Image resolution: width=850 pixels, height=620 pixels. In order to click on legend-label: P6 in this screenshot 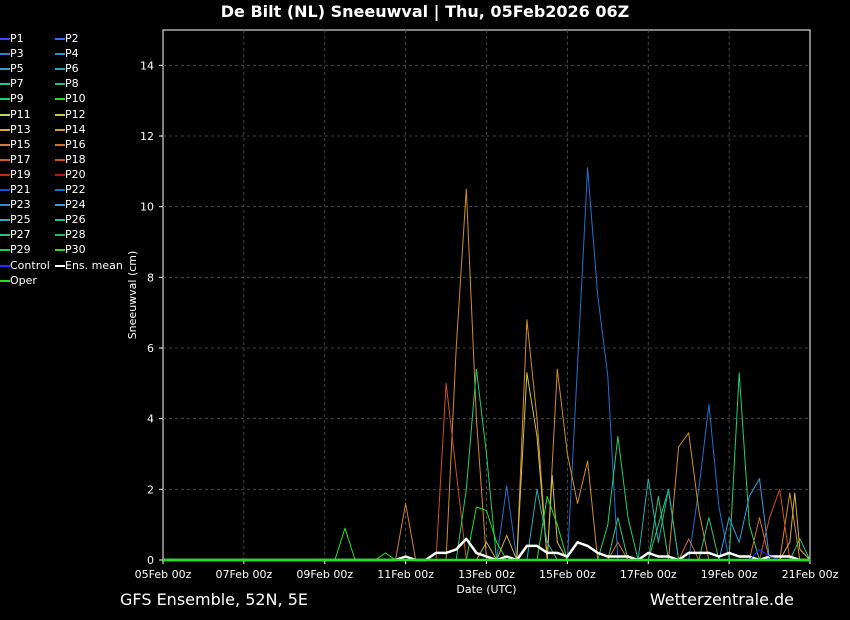, I will do `click(72, 69)`.